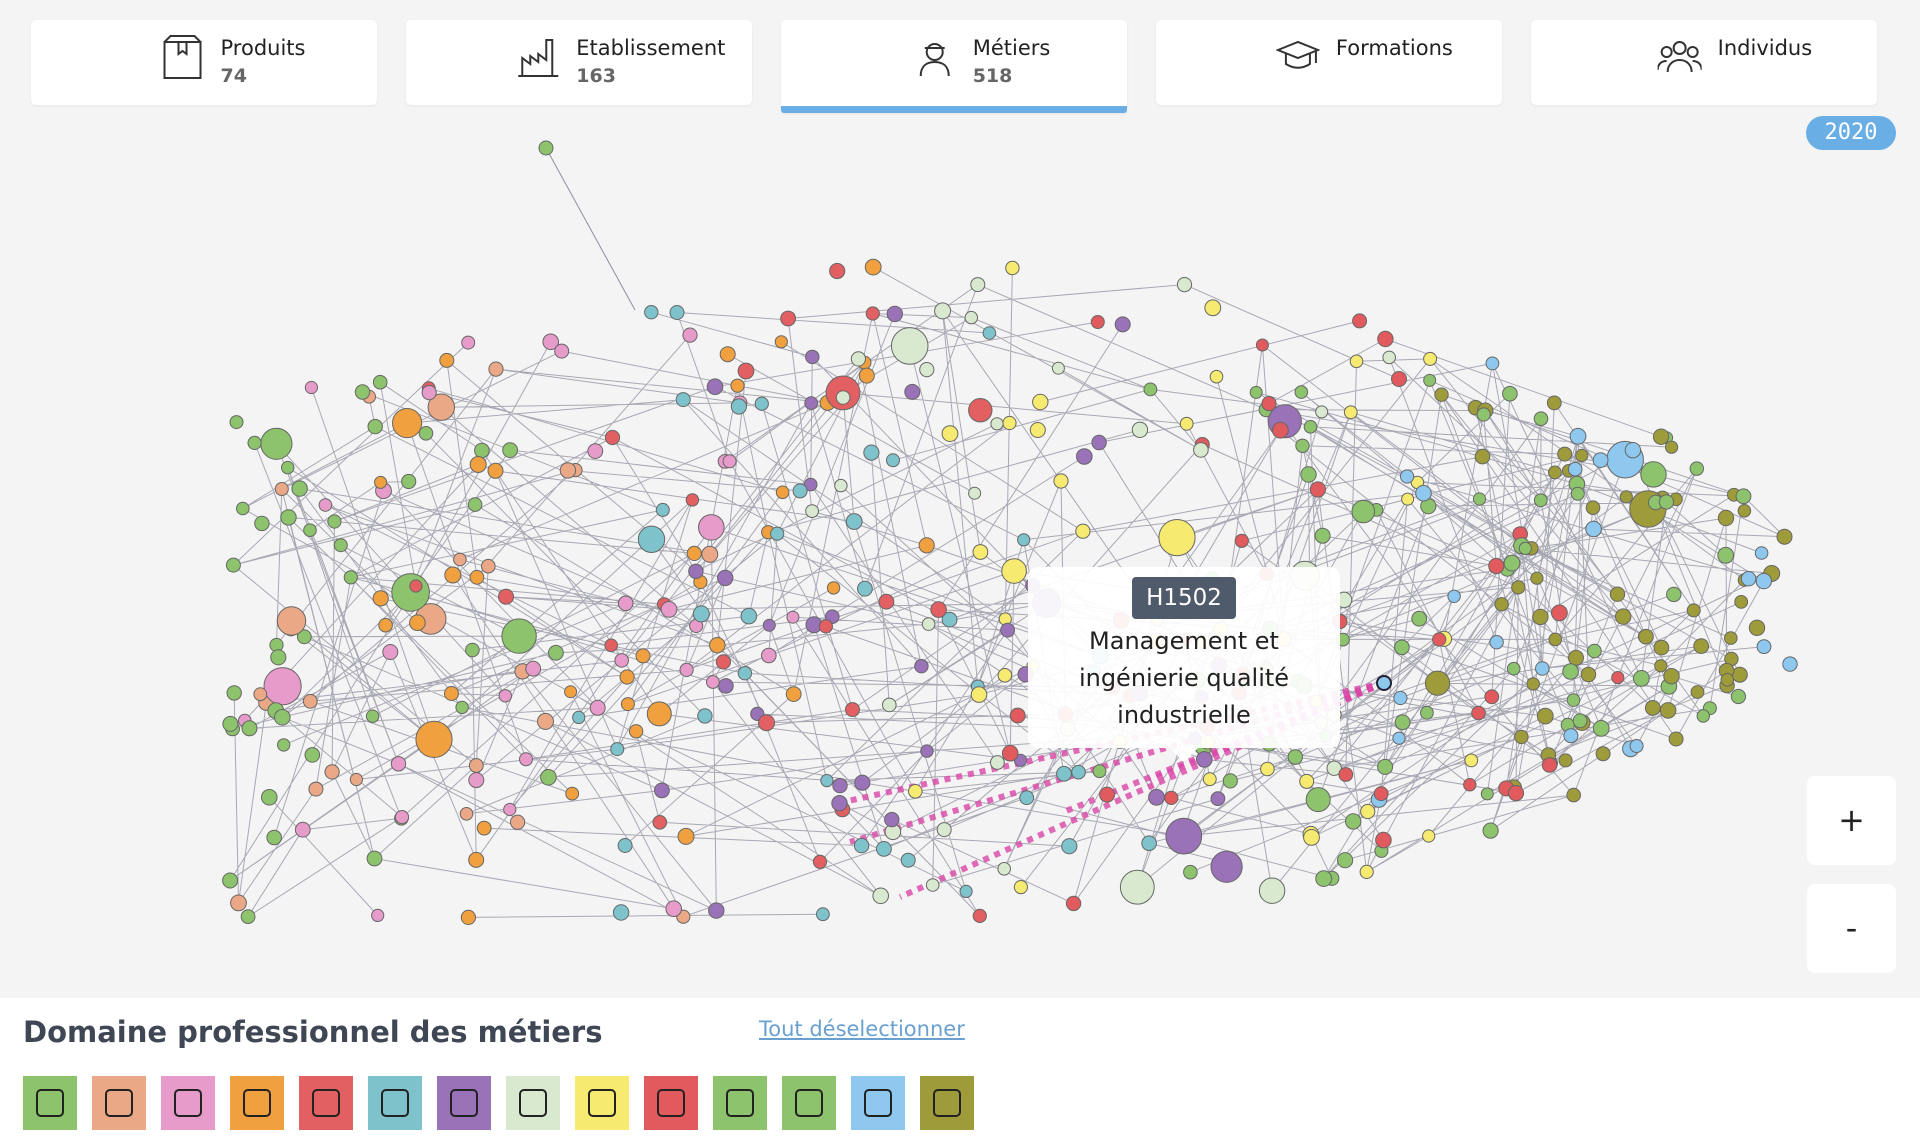 This screenshot has width=1920, height=1138. What do you see at coordinates (579, 62) in the screenshot?
I see `tab: Etablissement 163` at bounding box center [579, 62].